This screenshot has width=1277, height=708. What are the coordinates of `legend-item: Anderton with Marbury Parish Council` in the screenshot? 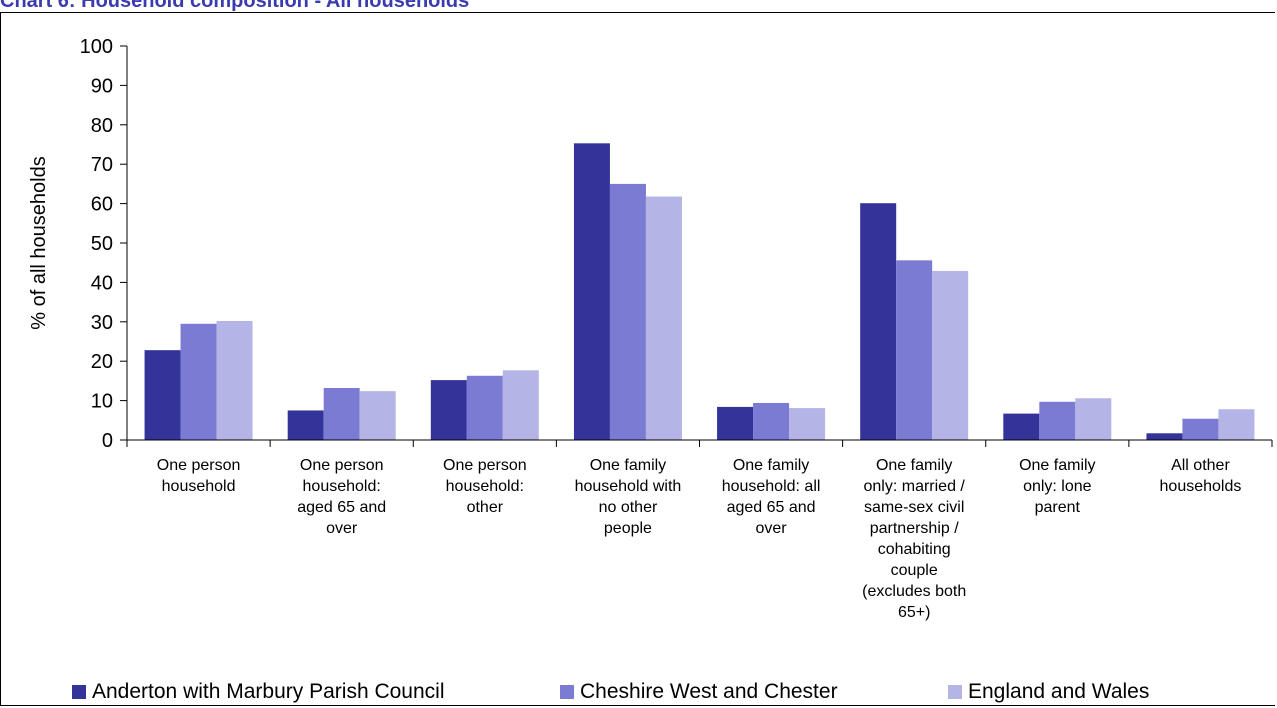 It's located at (258, 692).